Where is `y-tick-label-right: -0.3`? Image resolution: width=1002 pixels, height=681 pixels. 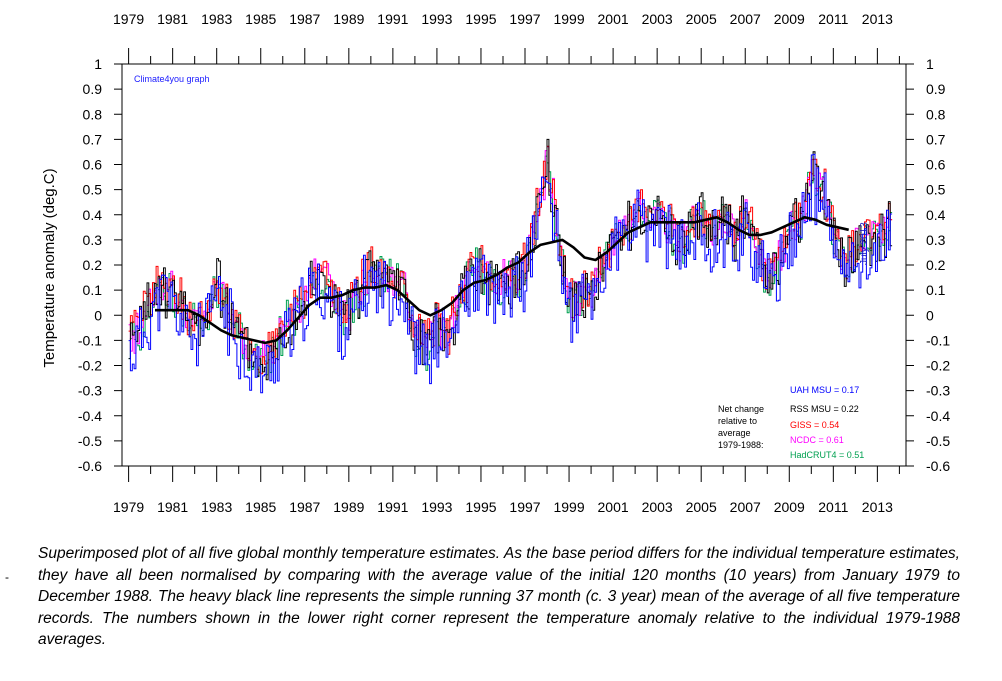
y-tick-label-right: -0.3 is located at coordinates (938, 391).